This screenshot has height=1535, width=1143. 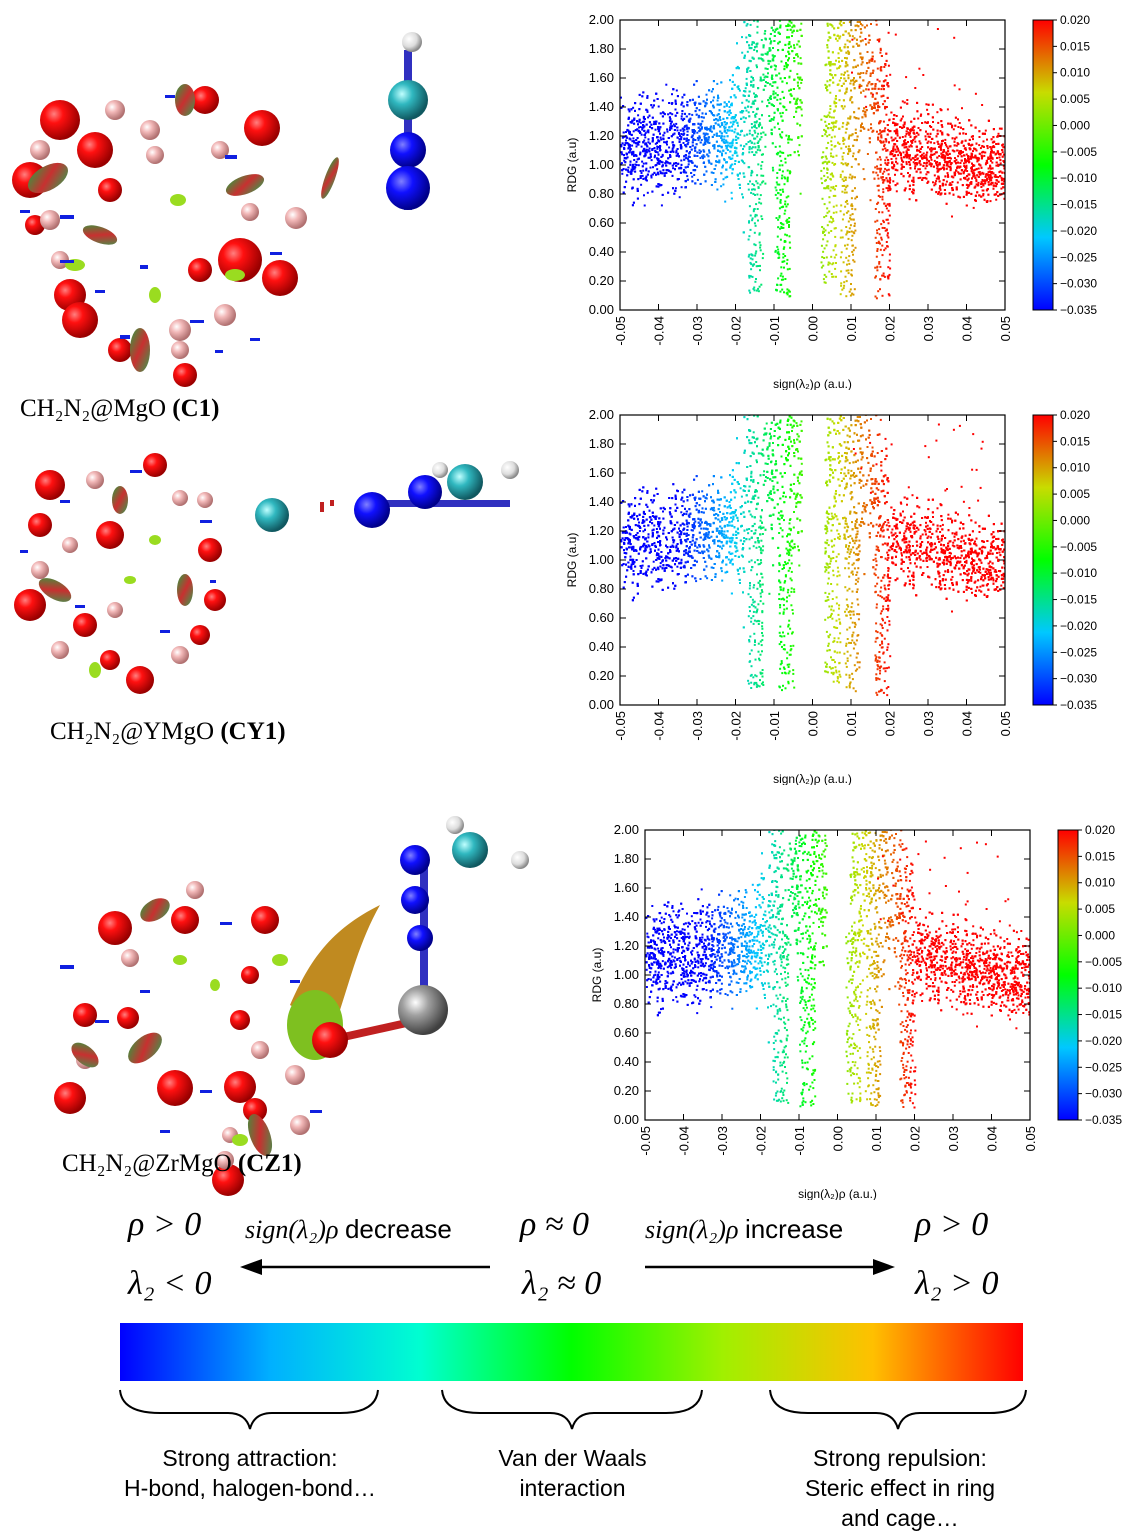 What do you see at coordinates (573, 1409) in the screenshot?
I see `region-braces` at bounding box center [573, 1409].